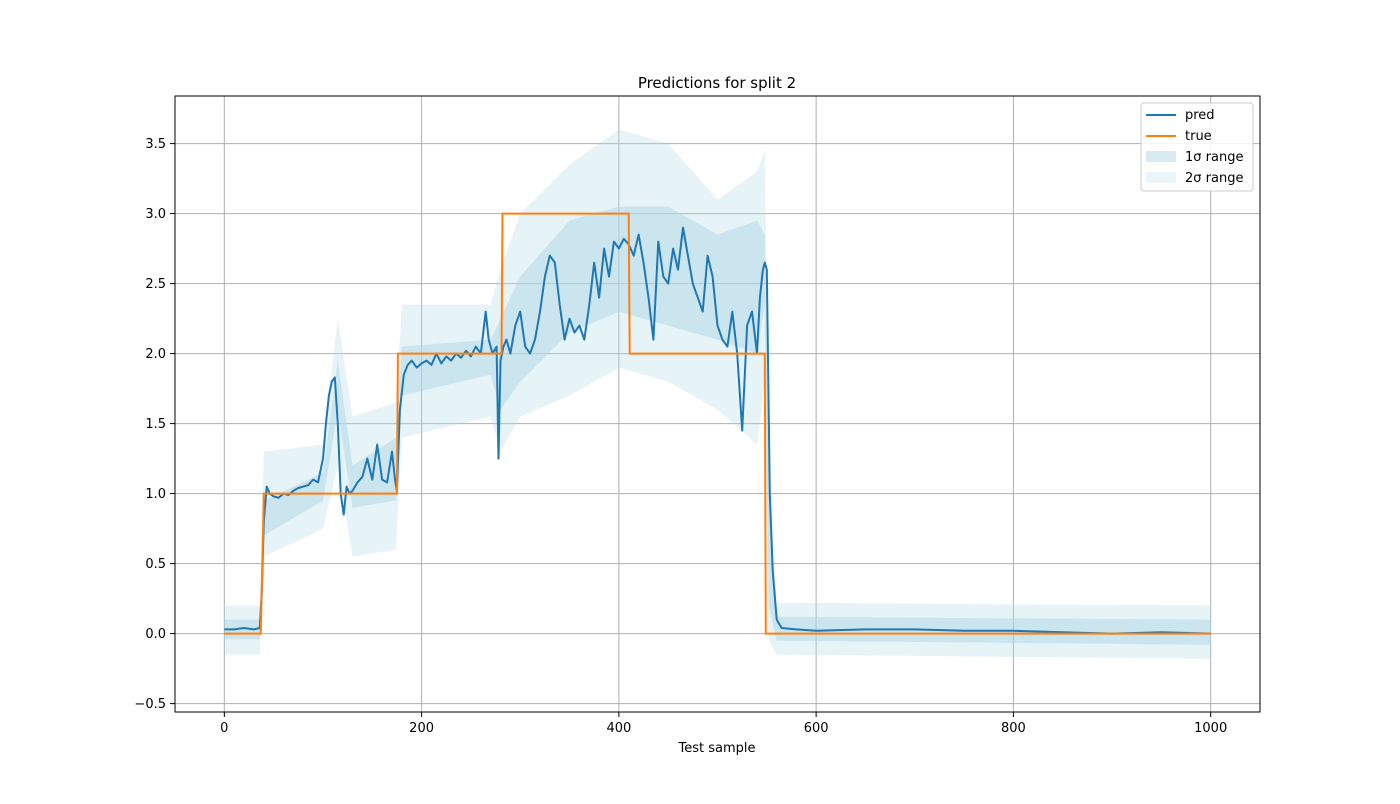  Describe the element at coordinates (155, 284) in the screenshot. I see `y-tick-label: 2.5` at that location.